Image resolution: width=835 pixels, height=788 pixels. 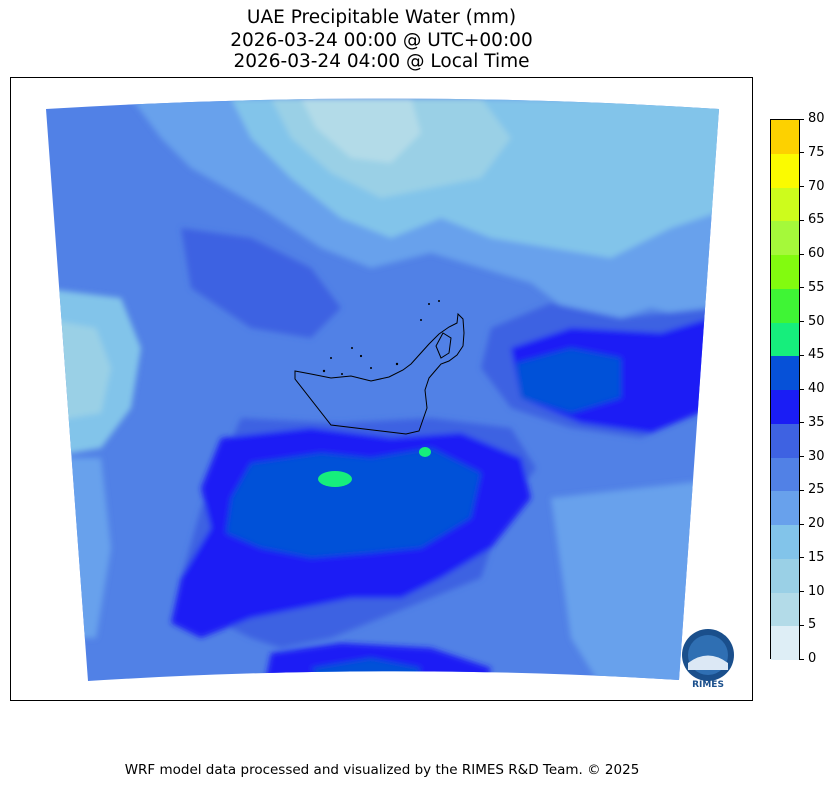 What do you see at coordinates (78, 548) in the screenshot?
I see `contour-20-25-southwest` at bounding box center [78, 548].